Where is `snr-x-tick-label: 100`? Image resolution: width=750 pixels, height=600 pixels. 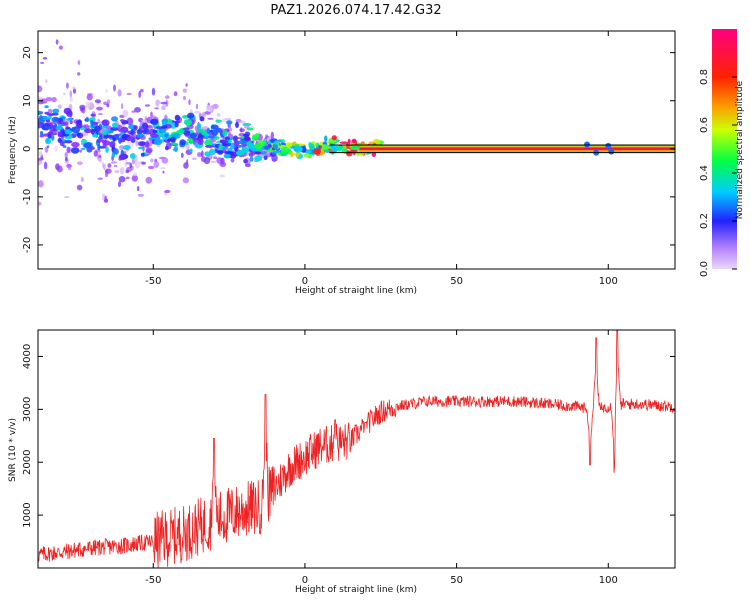
snr-x-tick-label: 100 is located at coordinates (608, 580).